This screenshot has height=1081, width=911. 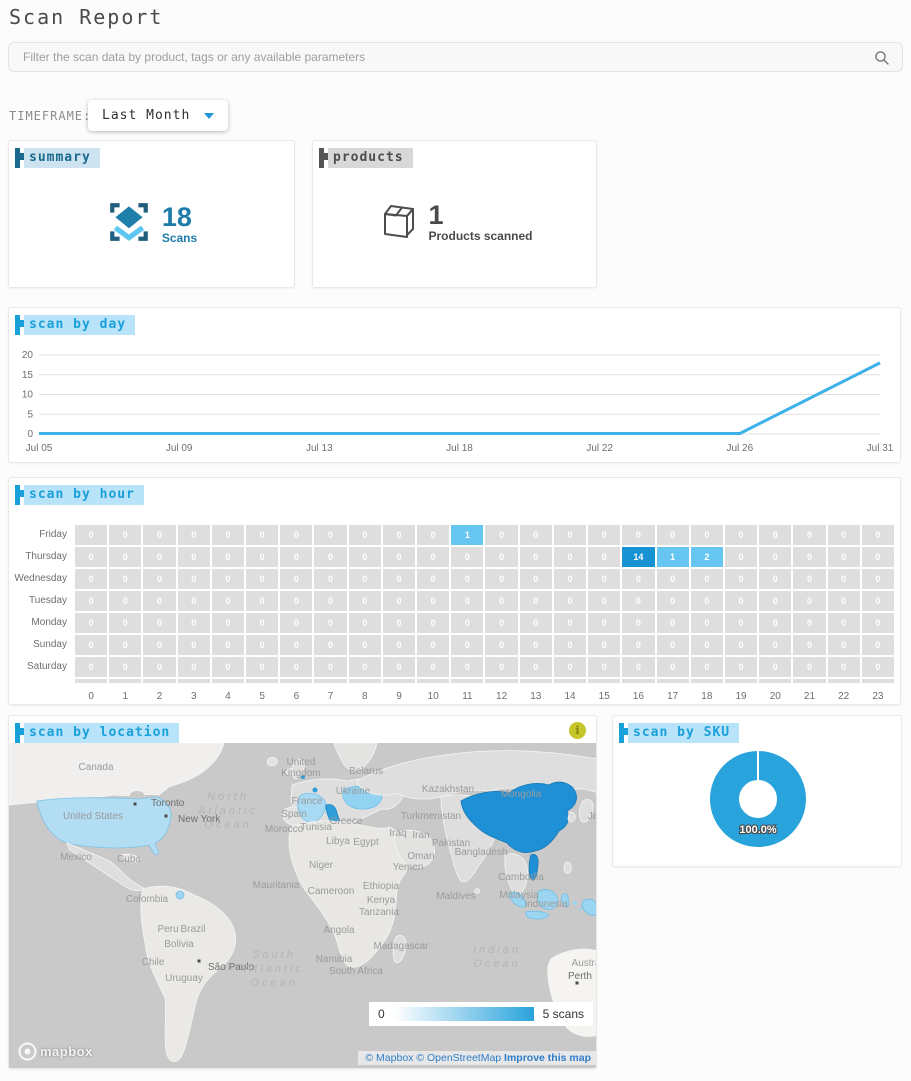 What do you see at coordinates (480, 236) in the screenshot?
I see `products-count-label: Products scanned` at bounding box center [480, 236].